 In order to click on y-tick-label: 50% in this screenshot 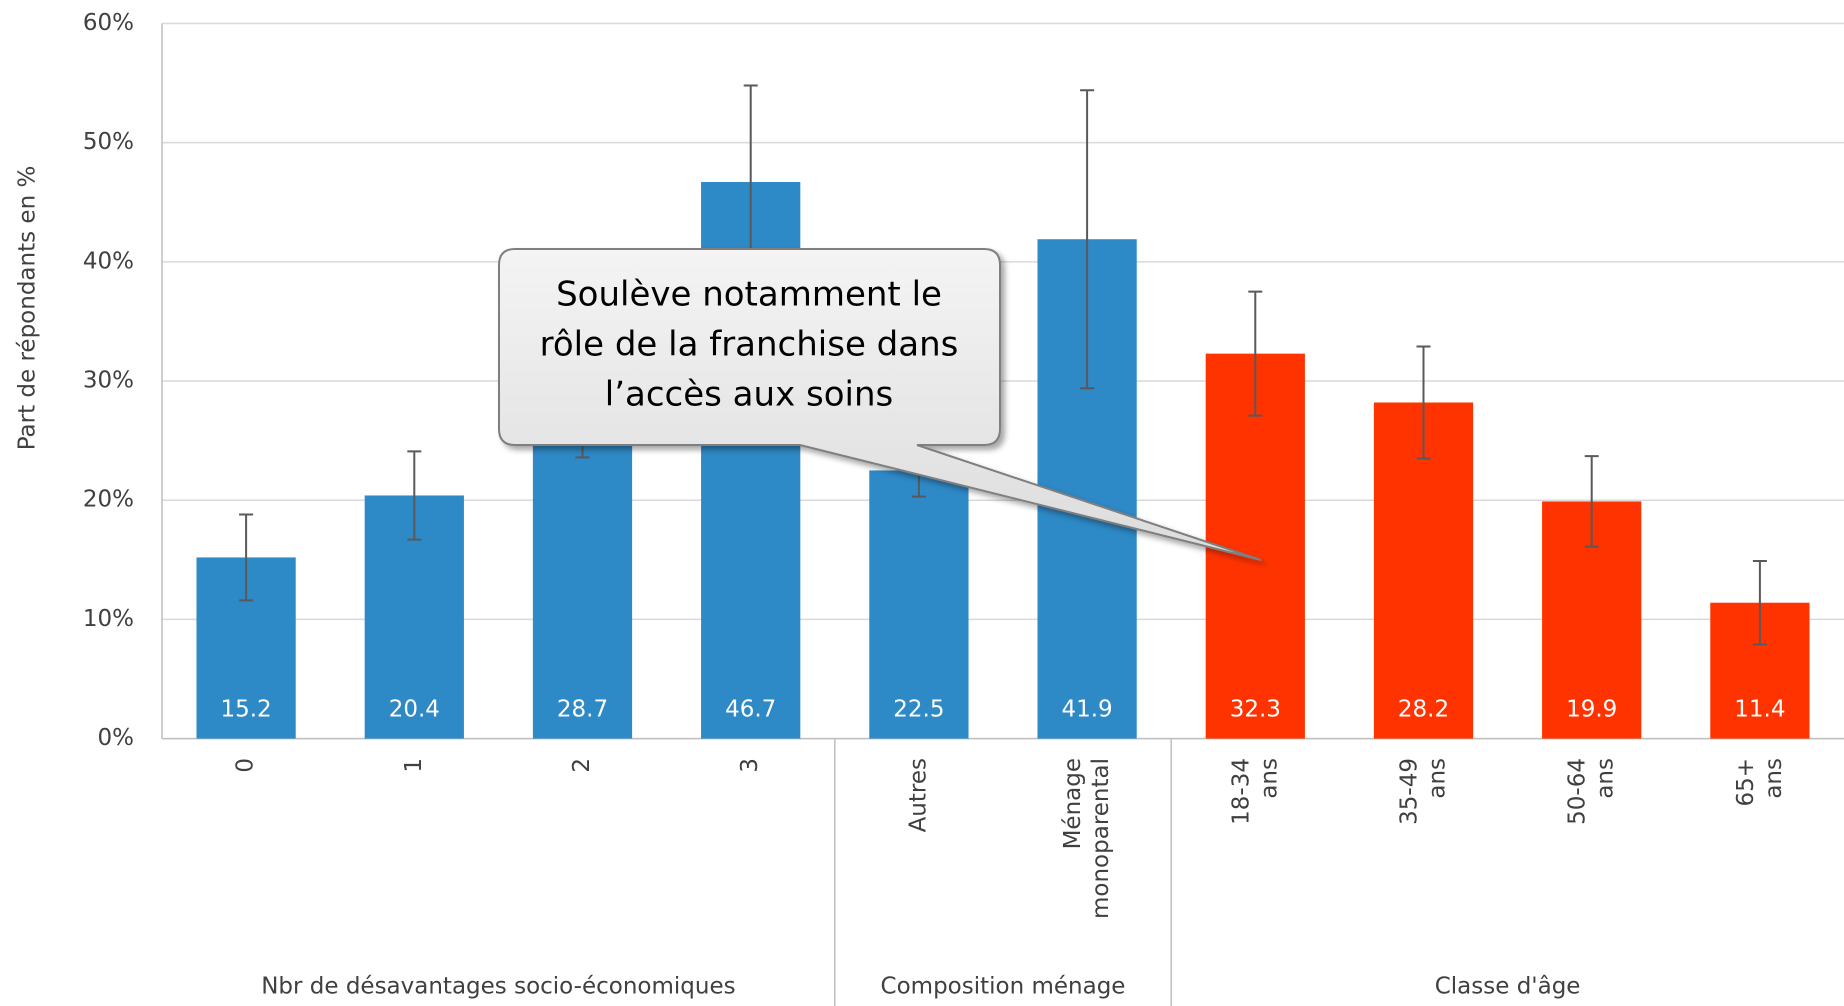, I will do `click(108, 142)`.